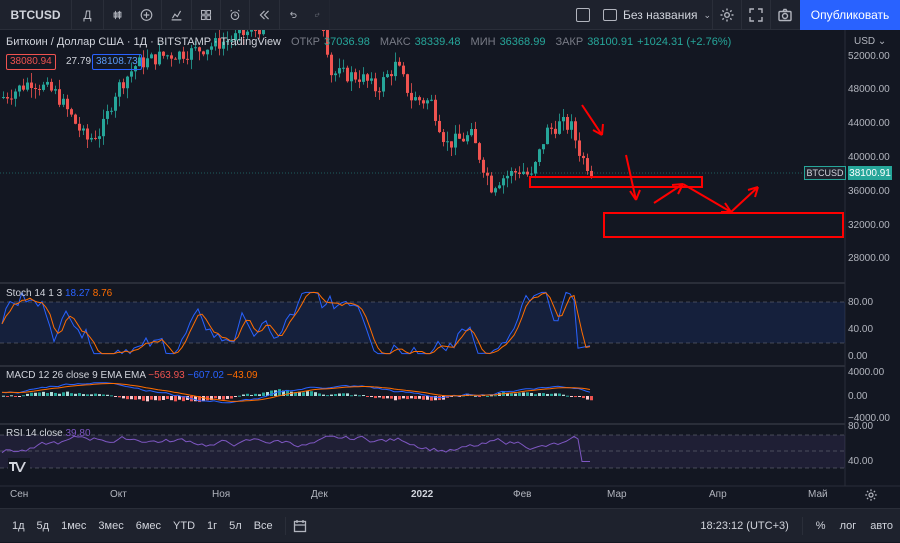 This screenshot has height=543, width=900. I want to click on legend-open: 37036.98, so click(347, 42).